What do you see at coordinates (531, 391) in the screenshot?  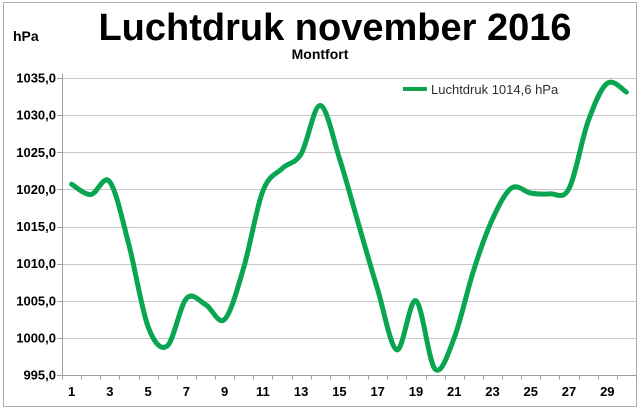 I see `x-tick-label: 25` at bounding box center [531, 391].